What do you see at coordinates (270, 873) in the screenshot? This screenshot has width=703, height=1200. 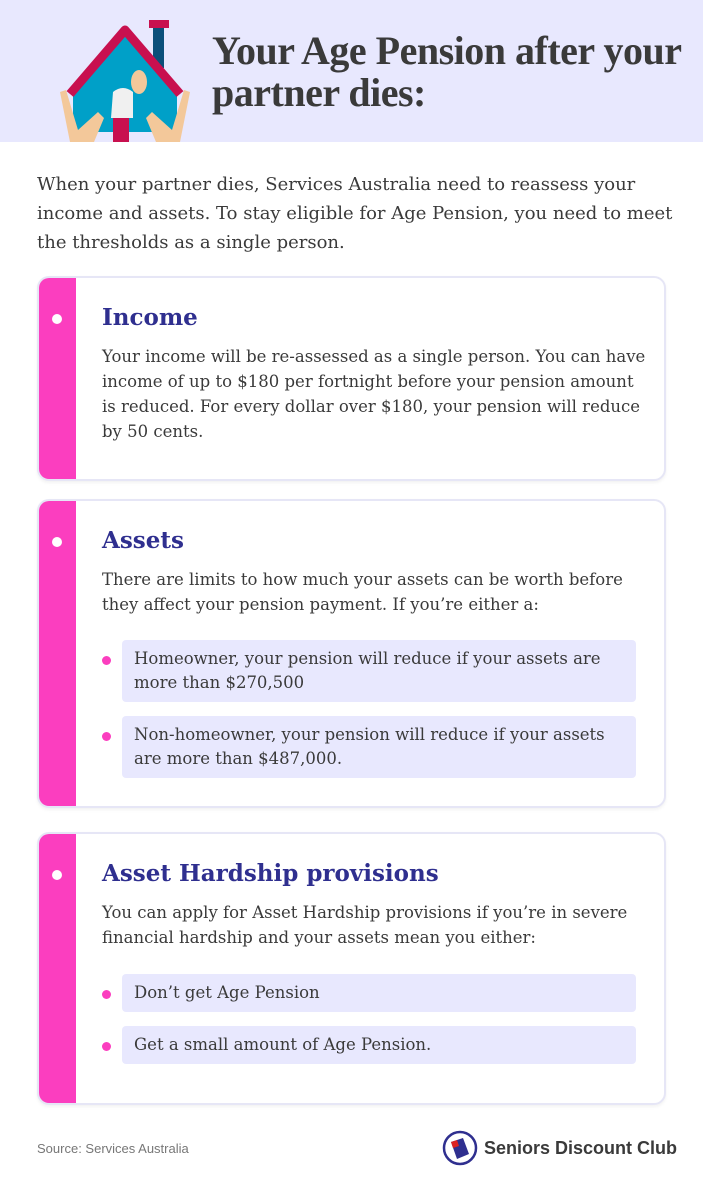 I see `card-title: Asset Hardship provisions` at bounding box center [270, 873].